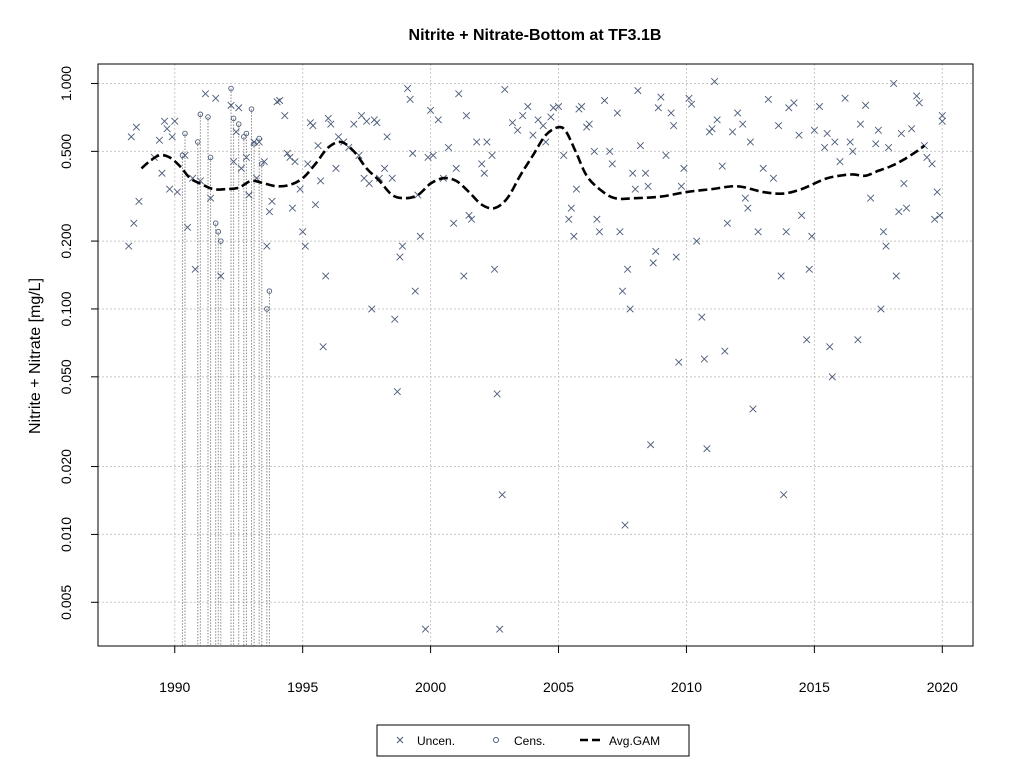  I want to click on legend-box, so click(533, 740).